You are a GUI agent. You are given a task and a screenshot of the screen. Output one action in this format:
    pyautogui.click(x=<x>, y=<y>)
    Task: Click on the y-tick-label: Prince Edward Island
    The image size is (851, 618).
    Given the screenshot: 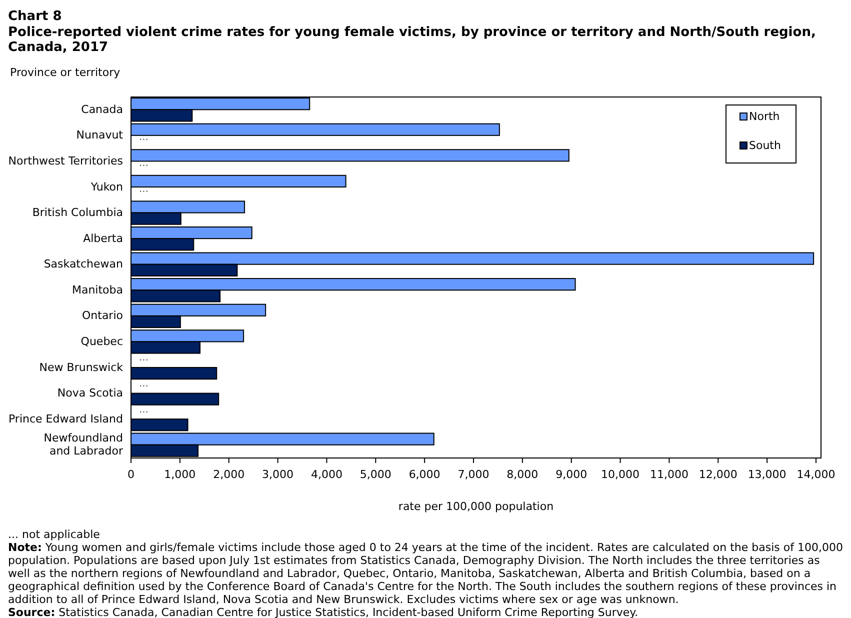 What is the action you would take?
    pyautogui.click(x=65, y=419)
    